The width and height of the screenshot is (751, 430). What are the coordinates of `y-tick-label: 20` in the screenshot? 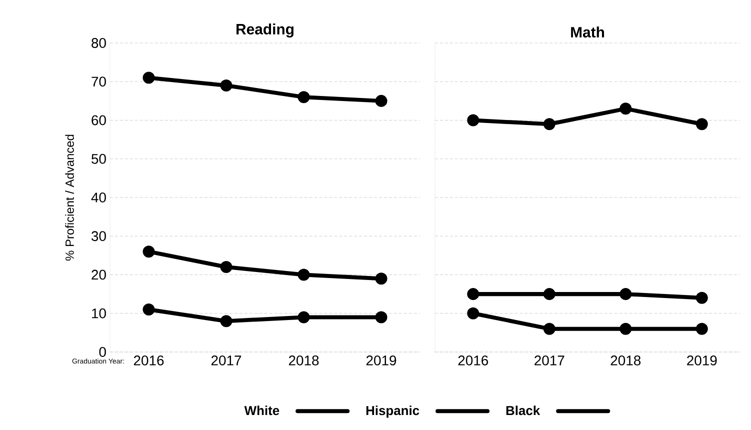 It's located at (99, 275).